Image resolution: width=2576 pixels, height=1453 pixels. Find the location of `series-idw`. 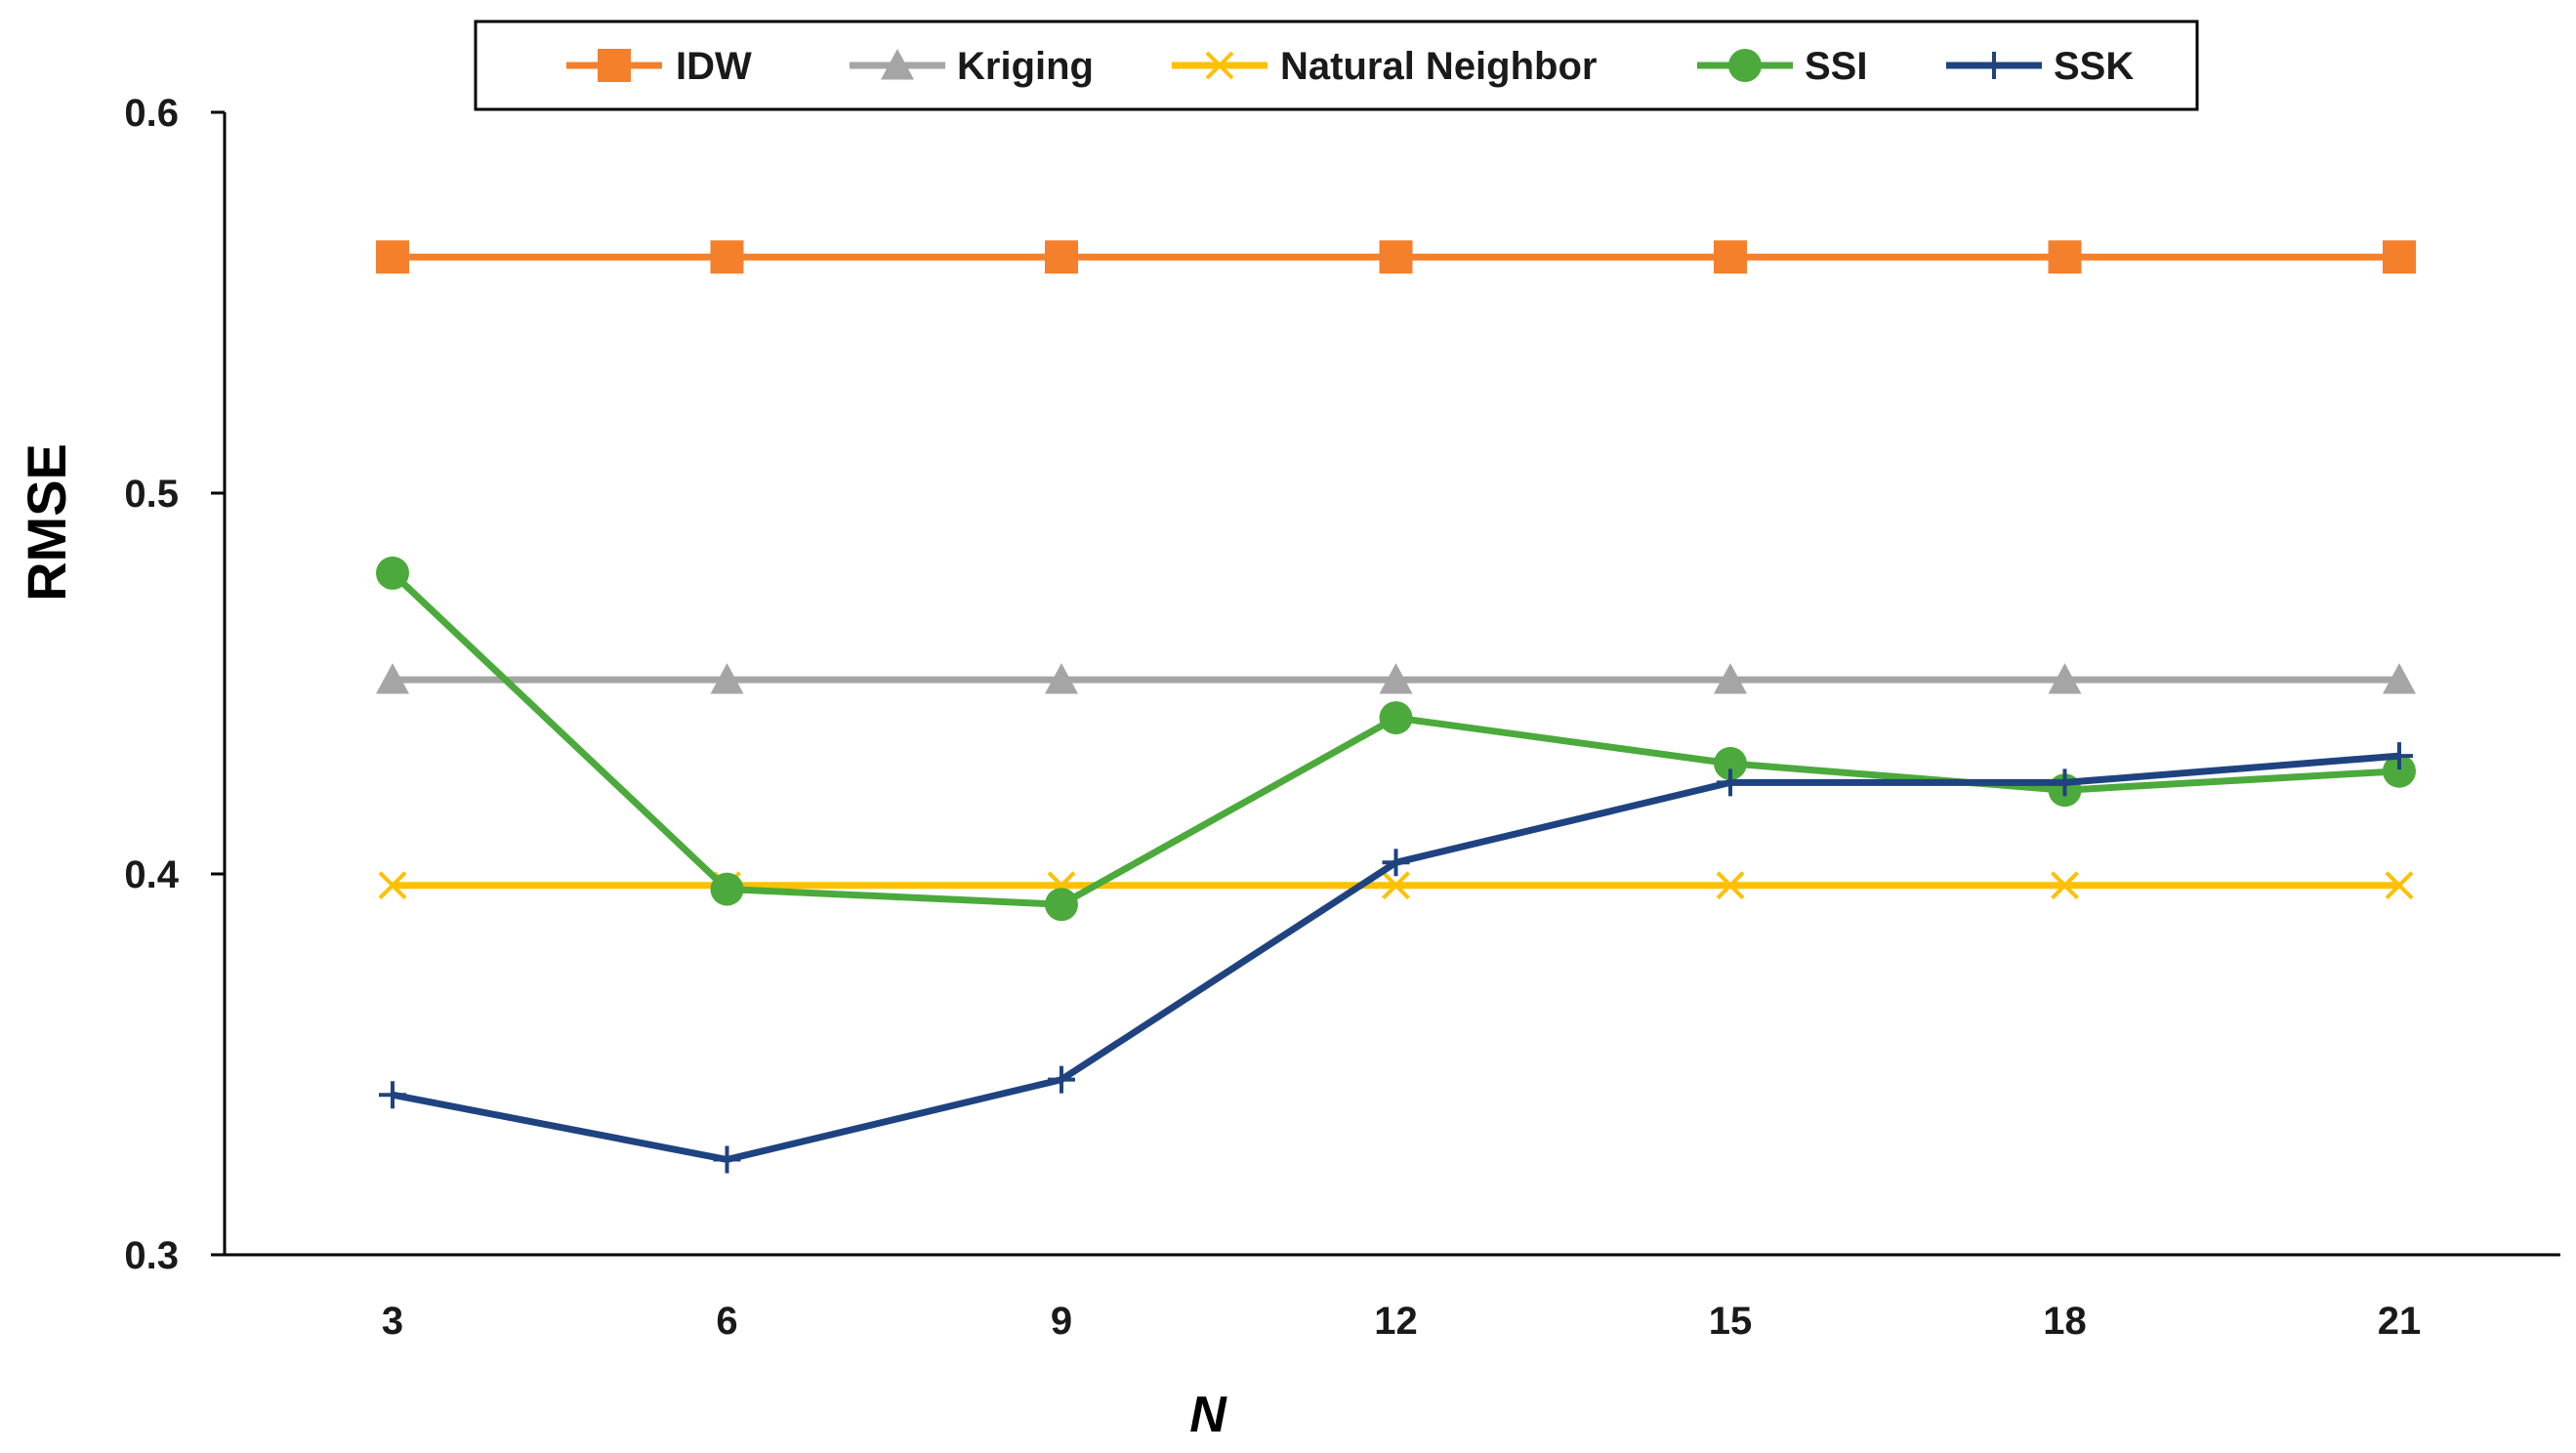

series-idw is located at coordinates (1396, 257).